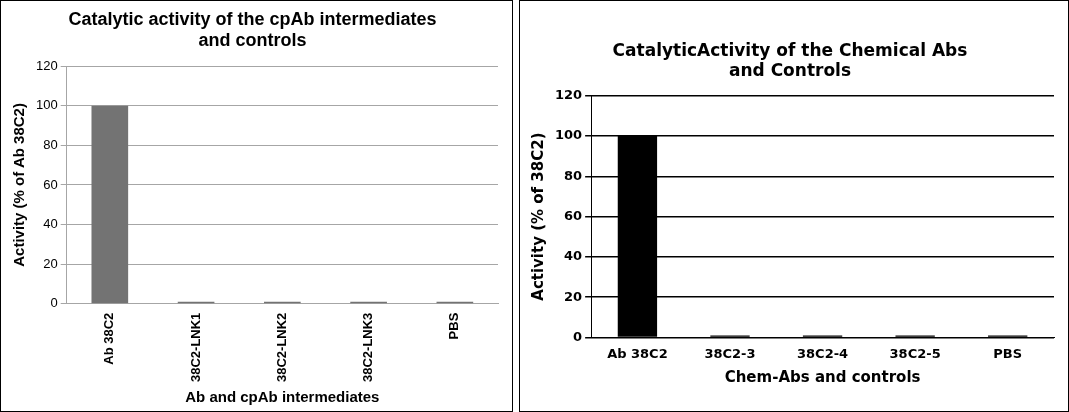 The width and height of the screenshot is (1069, 412). I want to click on y-axis-title: Activity (% of Ab 38C2), so click(19, 185).